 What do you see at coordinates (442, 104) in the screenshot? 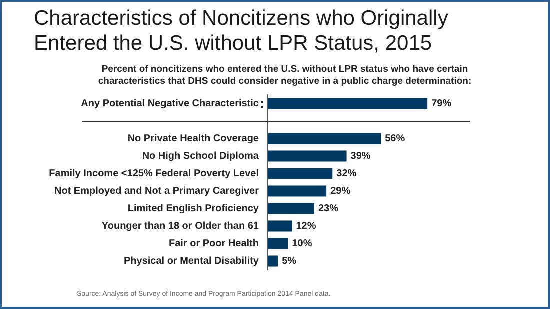
I see `data-label: 79%` at bounding box center [442, 104].